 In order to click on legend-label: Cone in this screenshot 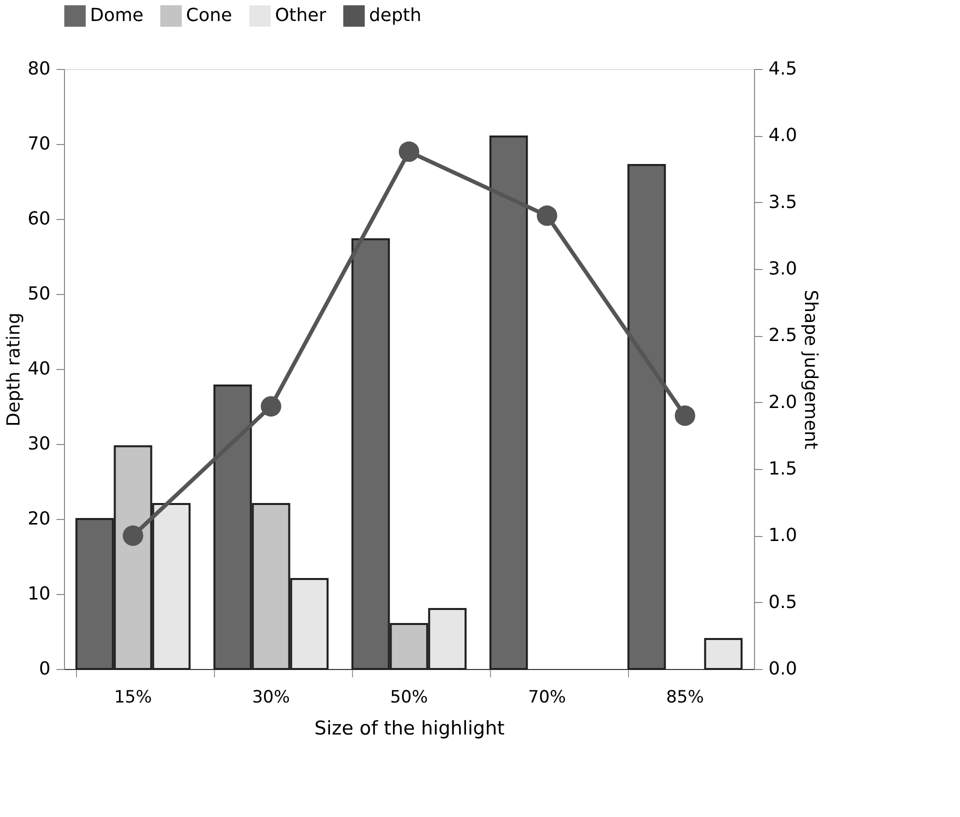, I will do `click(209, 15)`.